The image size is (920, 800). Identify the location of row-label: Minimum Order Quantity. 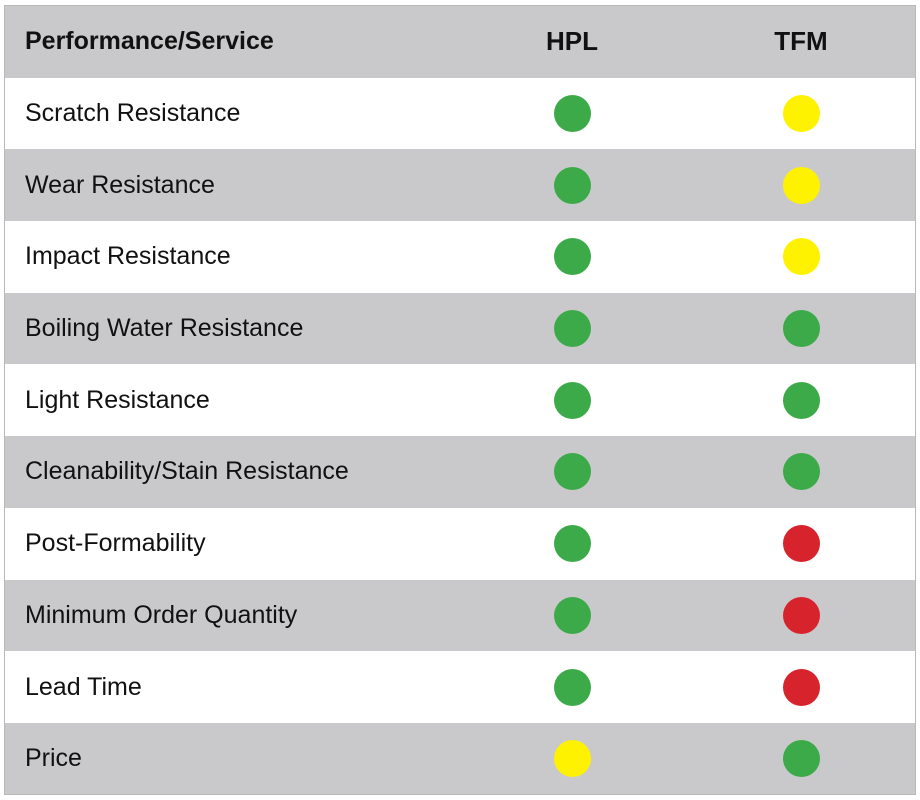
(161, 614).